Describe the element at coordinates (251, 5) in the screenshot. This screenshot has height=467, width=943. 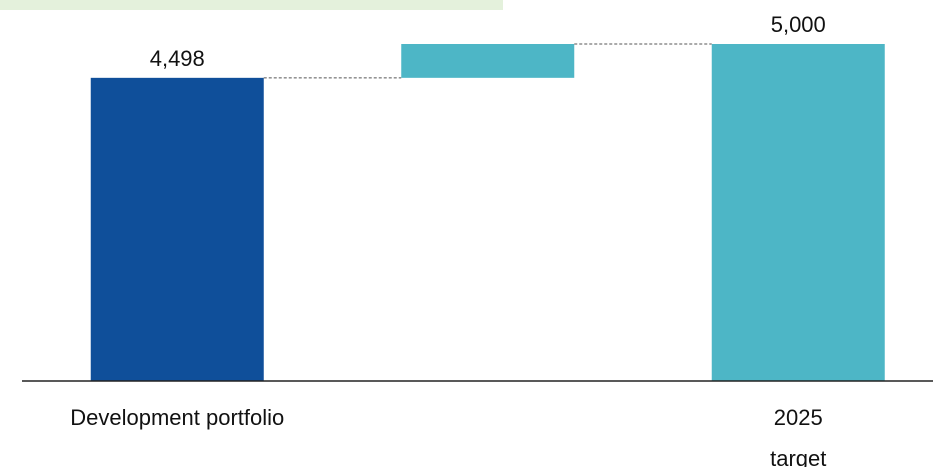
I see `header-band` at that location.